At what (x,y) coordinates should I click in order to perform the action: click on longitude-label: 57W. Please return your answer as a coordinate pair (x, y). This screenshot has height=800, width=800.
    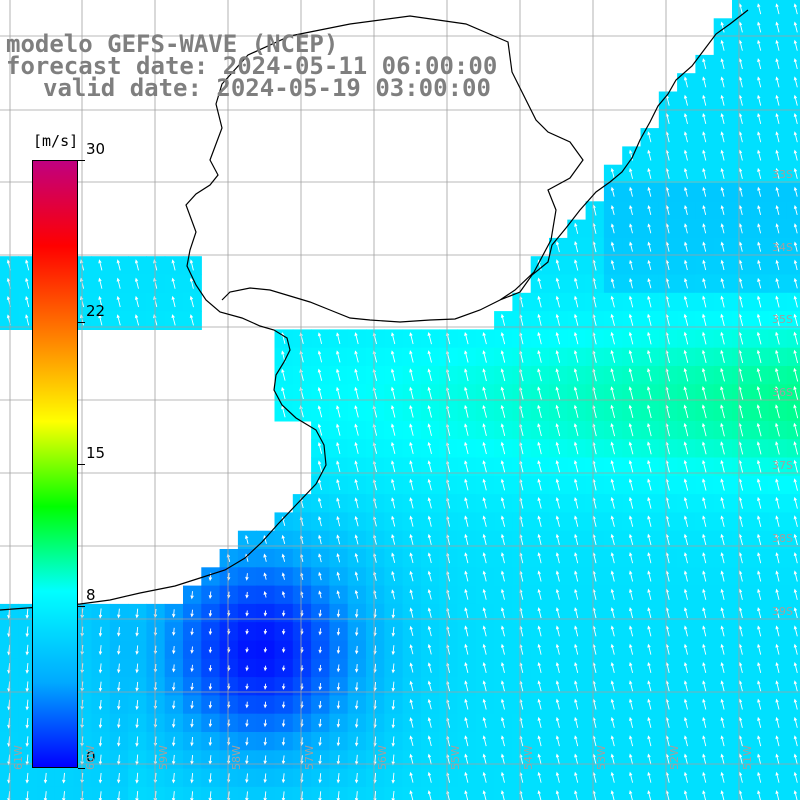
    Looking at the image, I should click on (309, 757).